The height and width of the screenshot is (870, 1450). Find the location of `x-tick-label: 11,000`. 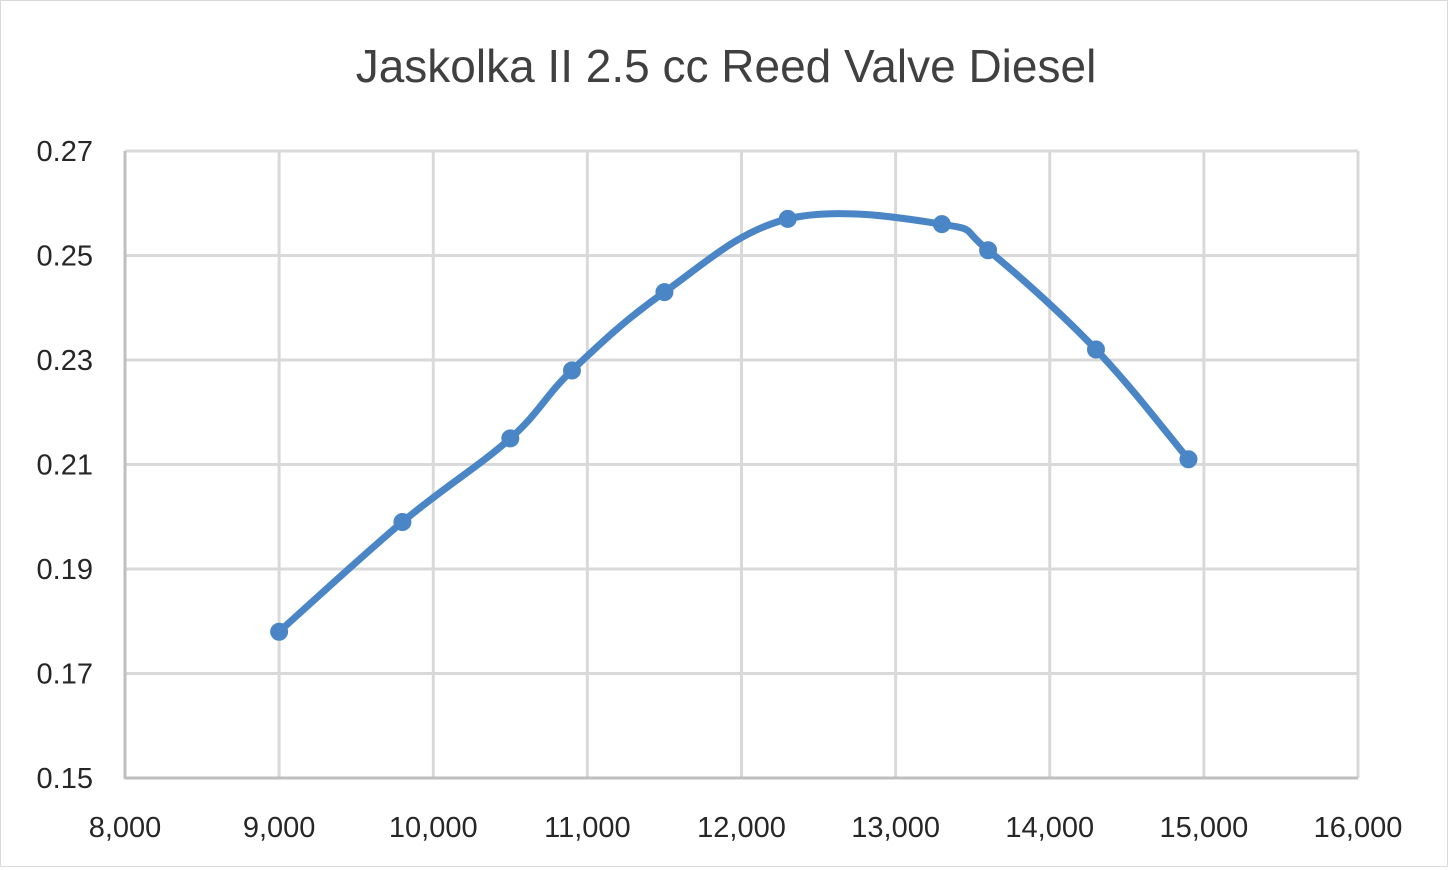

x-tick-label: 11,000 is located at coordinates (587, 828).